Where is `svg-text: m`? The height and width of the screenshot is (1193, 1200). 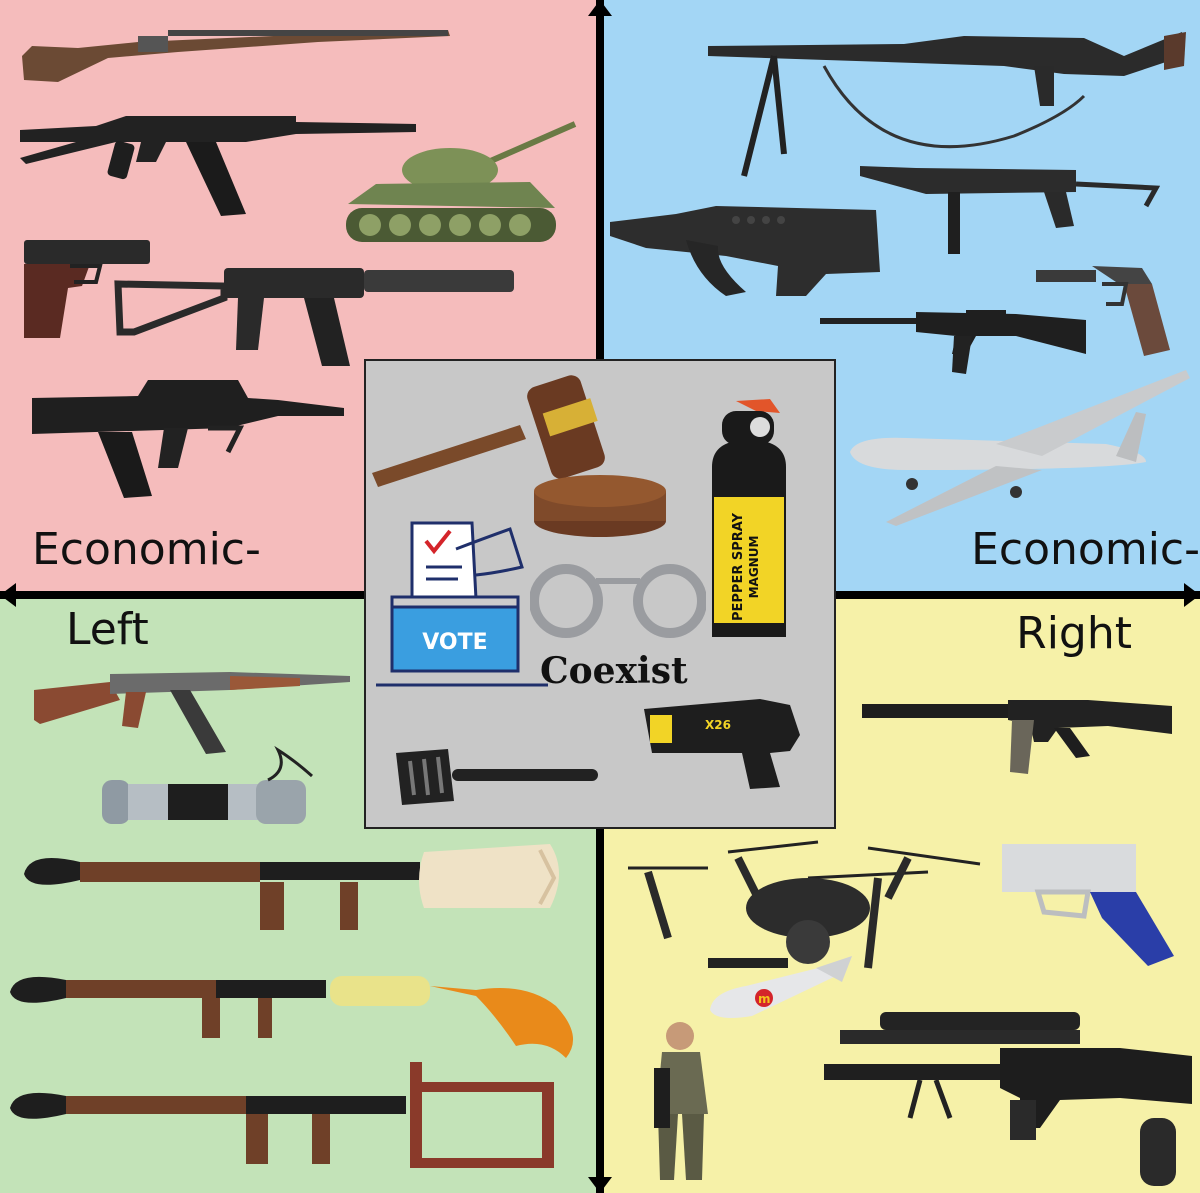
svg-text: m is located at coordinates (764, 999).